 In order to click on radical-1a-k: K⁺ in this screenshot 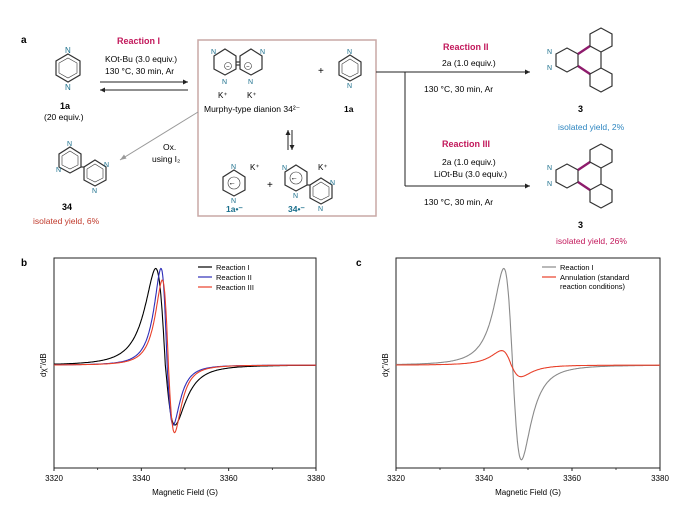, I will do `click(255, 167)`.